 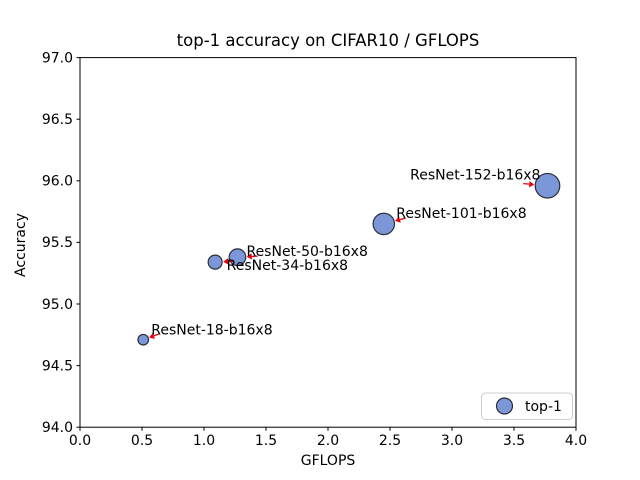 I want to click on scatter-point-resnet-101-b16x8, so click(x=384, y=224).